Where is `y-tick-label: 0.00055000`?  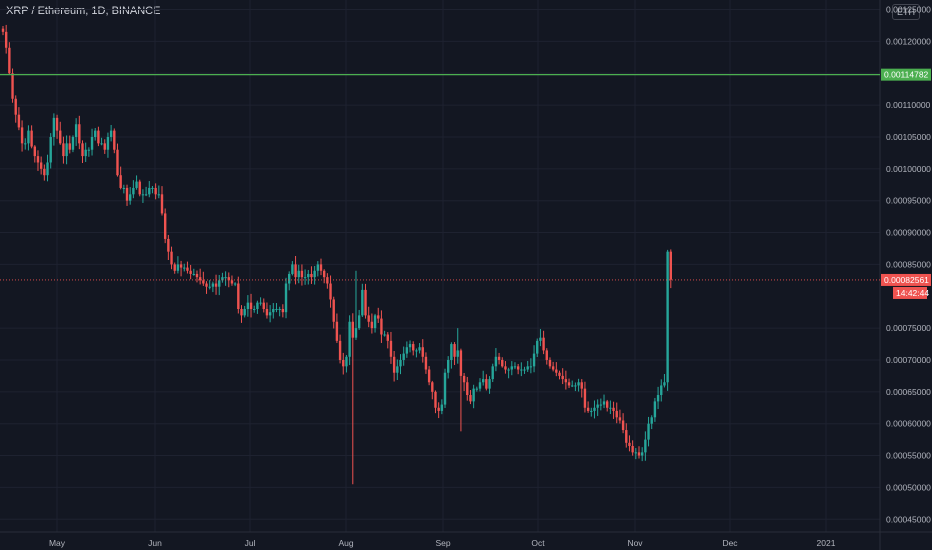 y-tick-label: 0.00055000 is located at coordinates (908, 456).